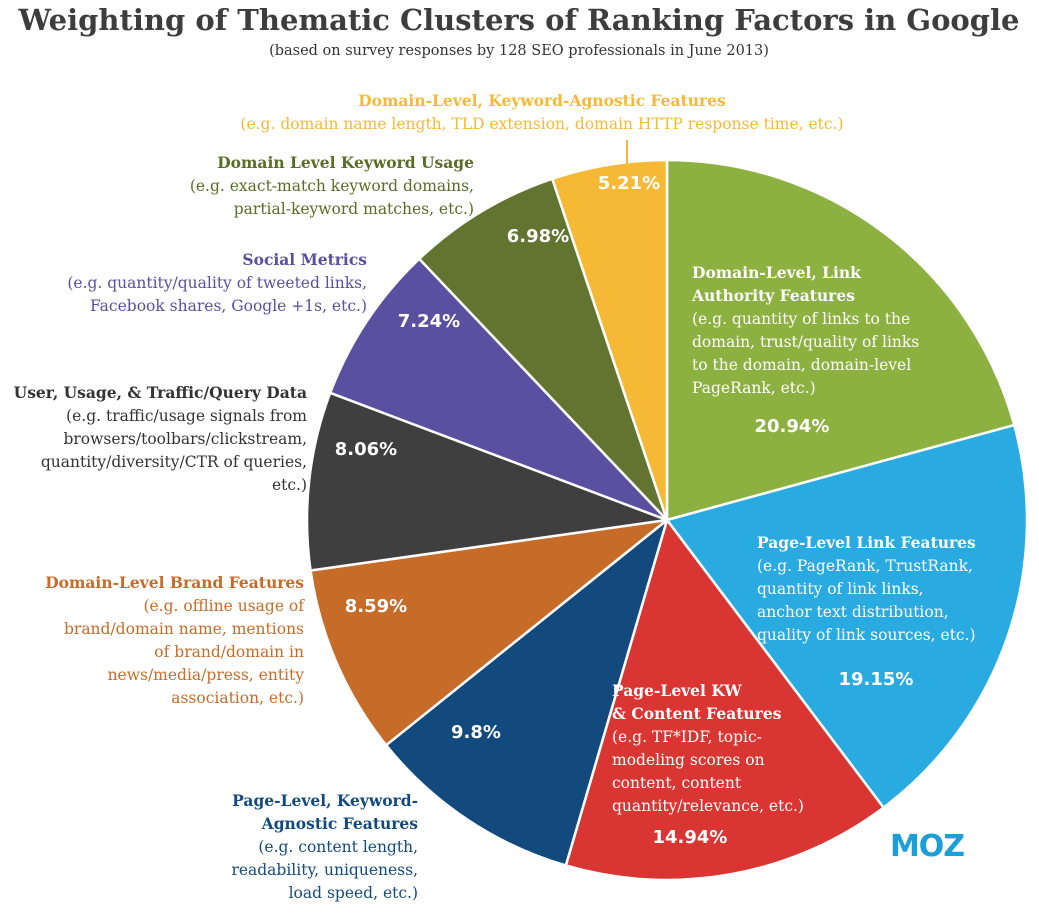 The image size is (1039, 920). Describe the element at coordinates (776, 272) in the screenshot. I see `slice-heading-line: Domain-Level, Link` at that location.